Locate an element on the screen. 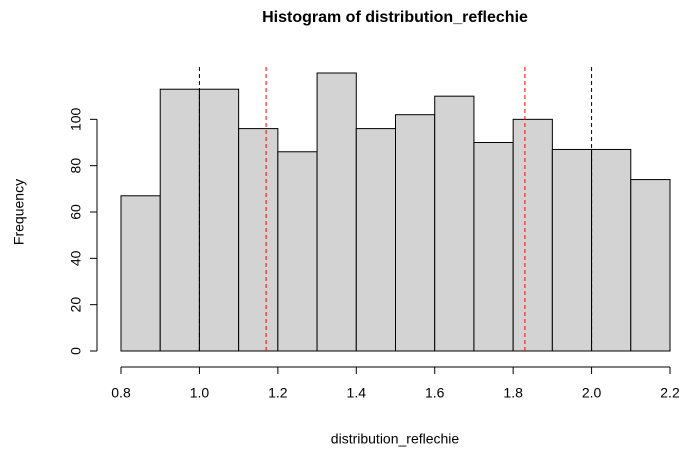 The image size is (684, 454). chart-title: Histogram of distribution_reflechie is located at coordinates (395, 17).